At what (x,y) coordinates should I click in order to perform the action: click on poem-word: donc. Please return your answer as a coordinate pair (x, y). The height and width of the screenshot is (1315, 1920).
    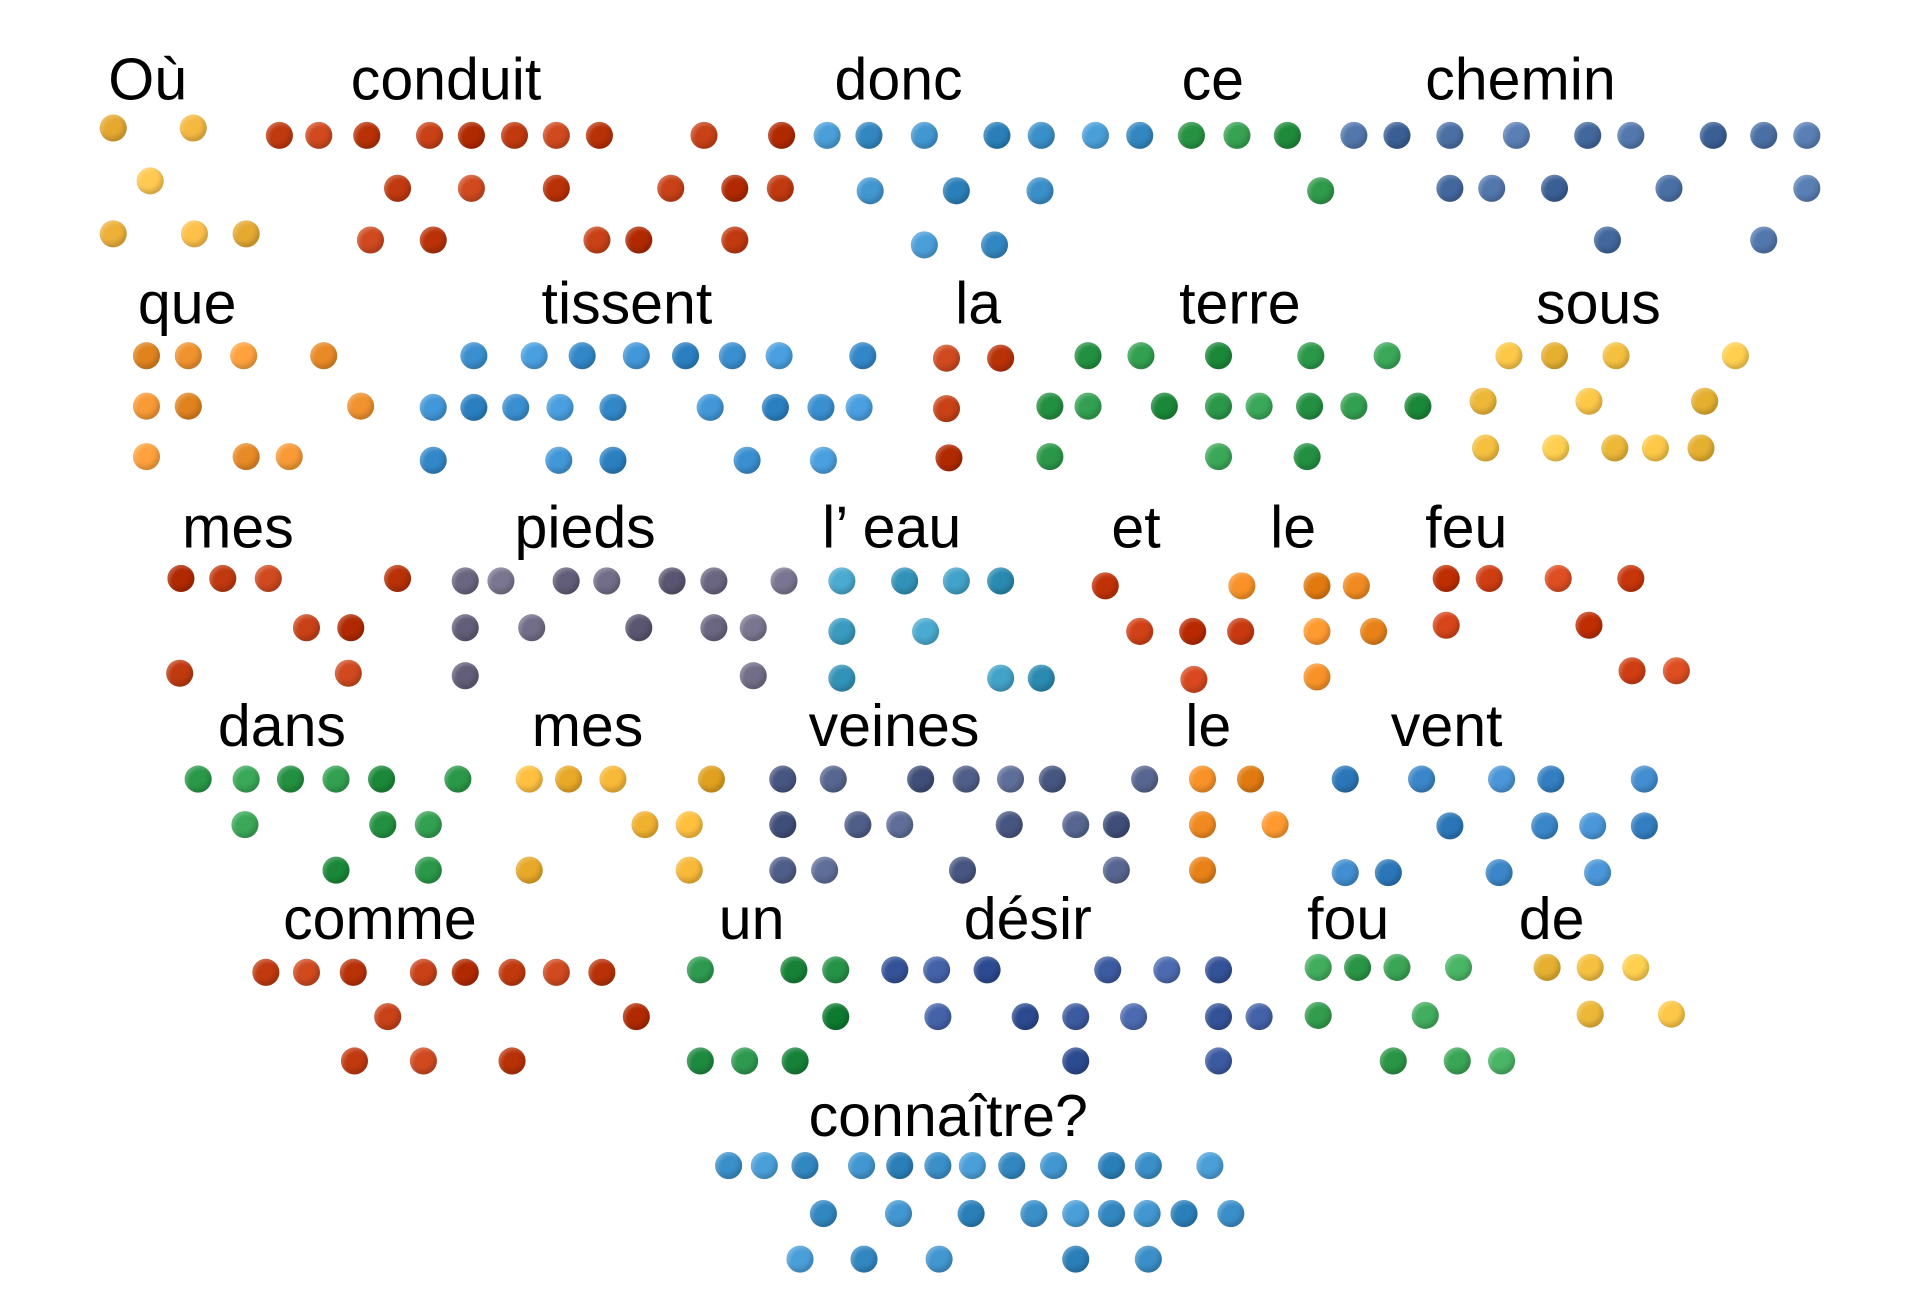
    Looking at the image, I should click on (898, 81).